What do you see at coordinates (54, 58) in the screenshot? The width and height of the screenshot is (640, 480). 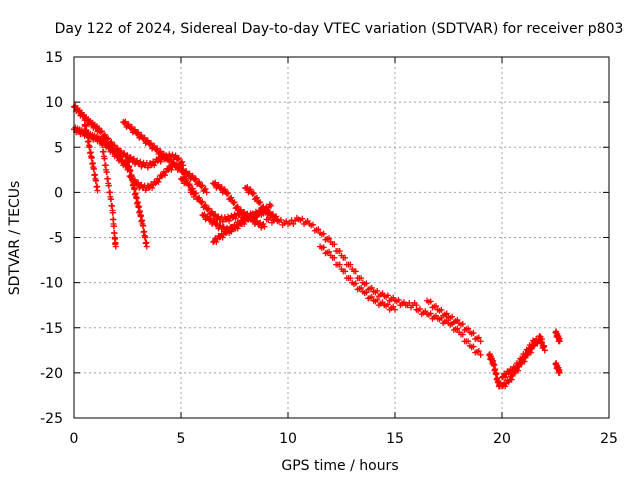 I see `y-tick-label: 15` at bounding box center [54, 58].